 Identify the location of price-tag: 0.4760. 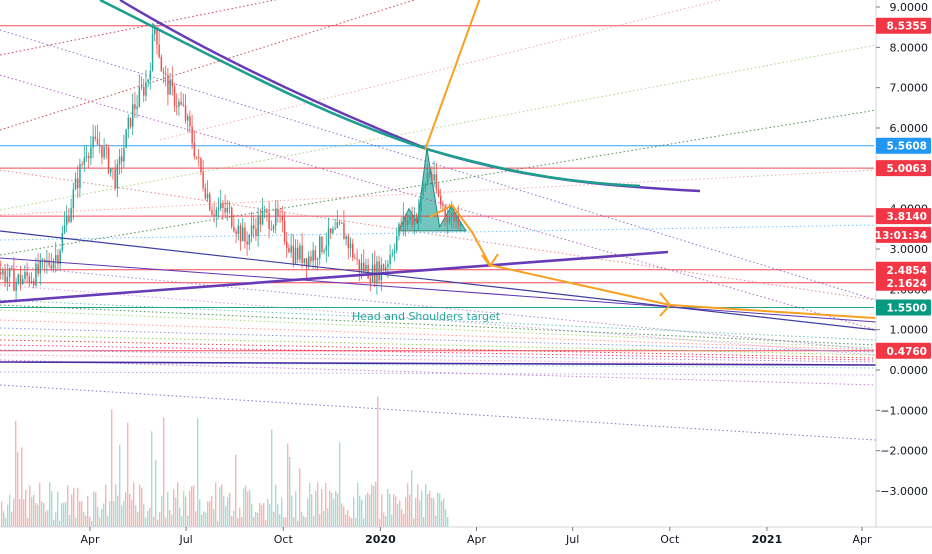
(903, 350).